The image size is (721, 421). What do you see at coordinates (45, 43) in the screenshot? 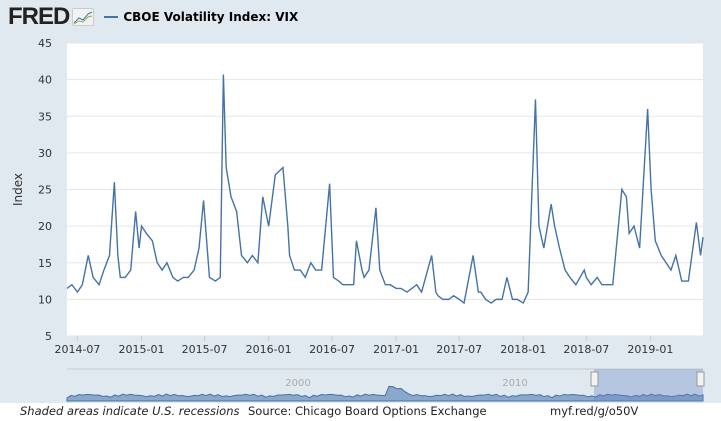
I see `y-tick-label: 45` at bounding box center [45, 43].